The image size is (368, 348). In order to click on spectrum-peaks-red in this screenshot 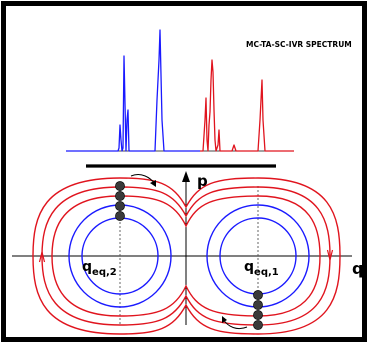, I will do `click(247, 105)`.